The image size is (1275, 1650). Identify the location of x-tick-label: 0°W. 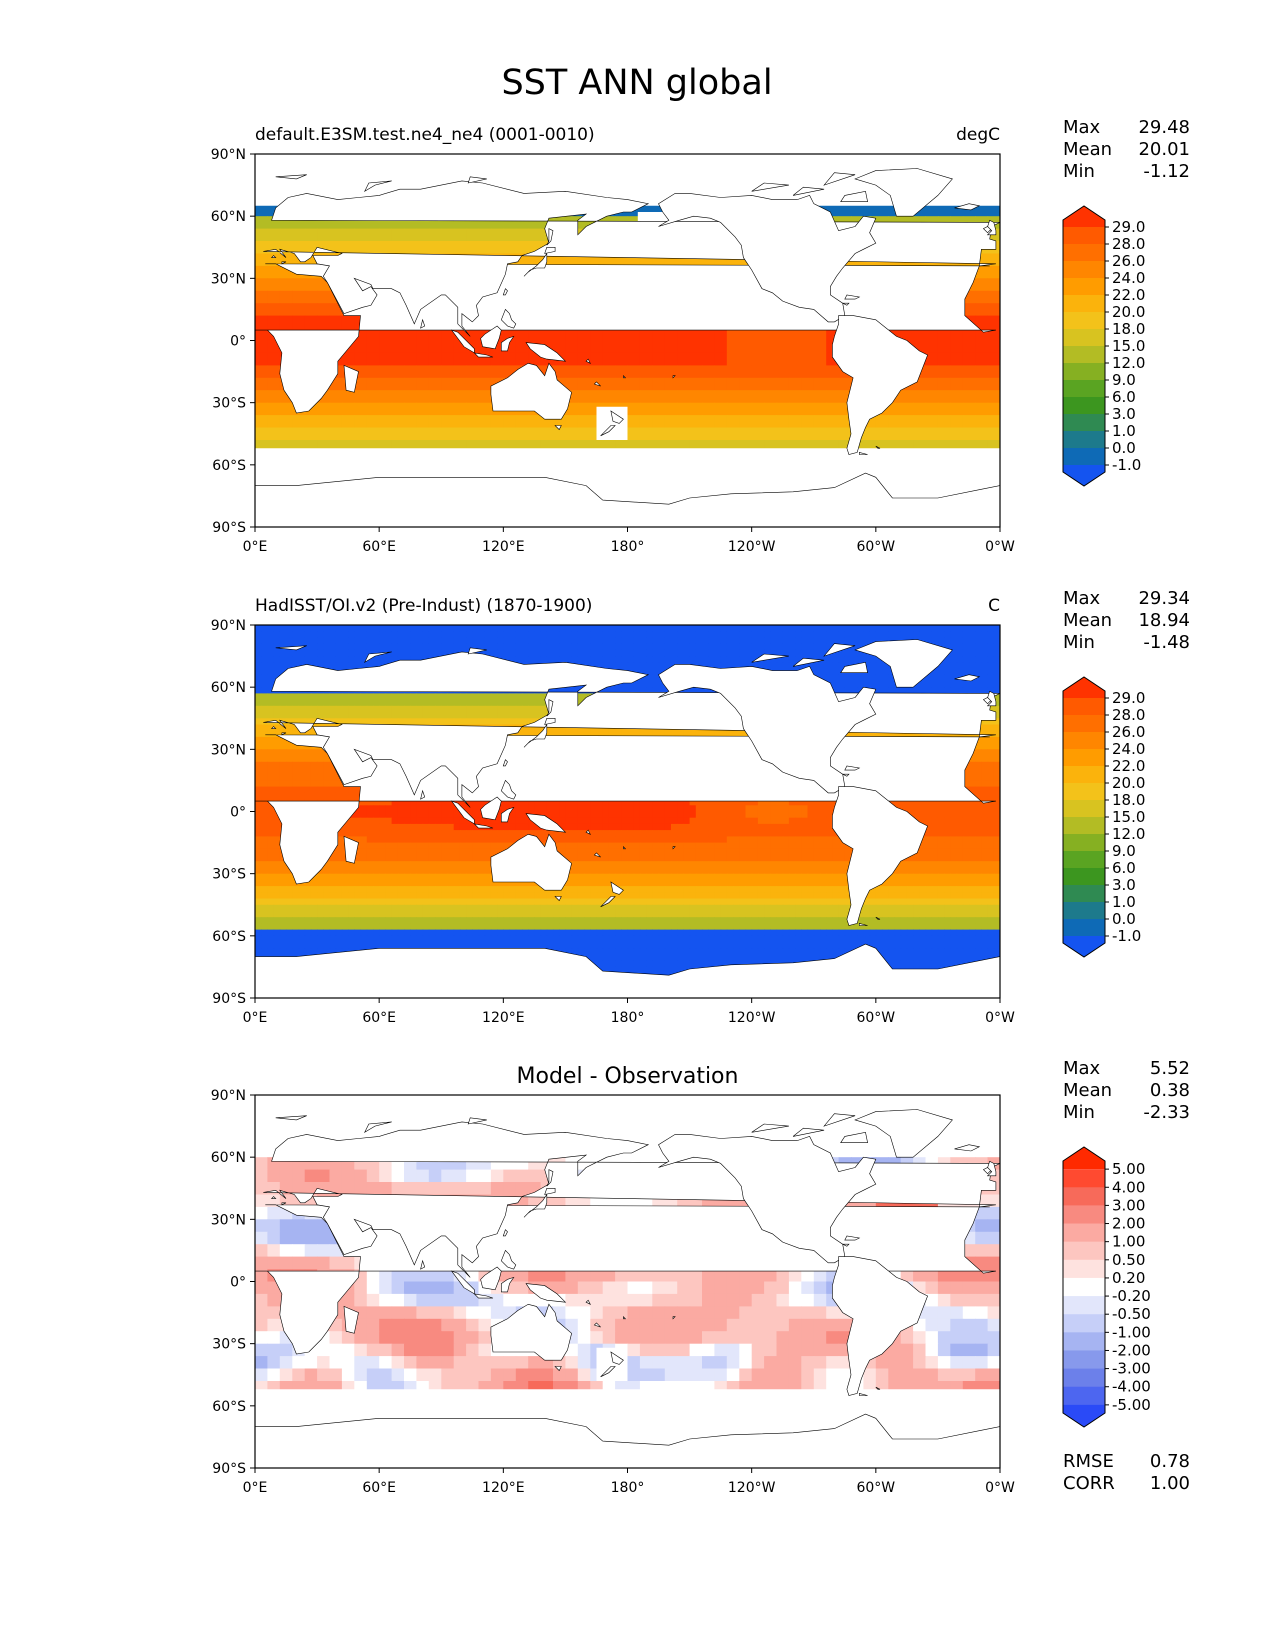
(1000, 547).